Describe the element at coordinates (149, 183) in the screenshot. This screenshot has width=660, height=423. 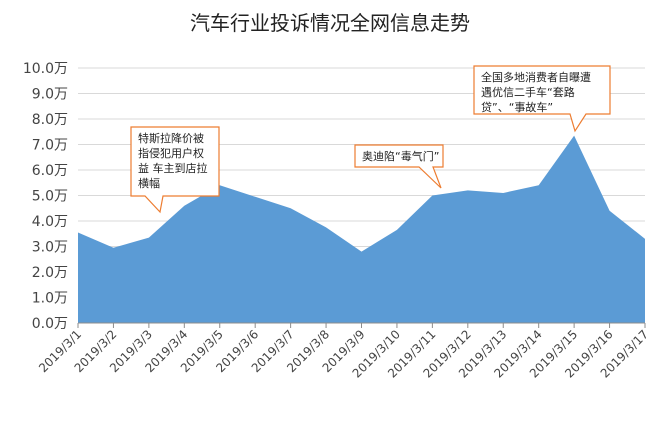
I see `annotation-text: 横幅` at that location.